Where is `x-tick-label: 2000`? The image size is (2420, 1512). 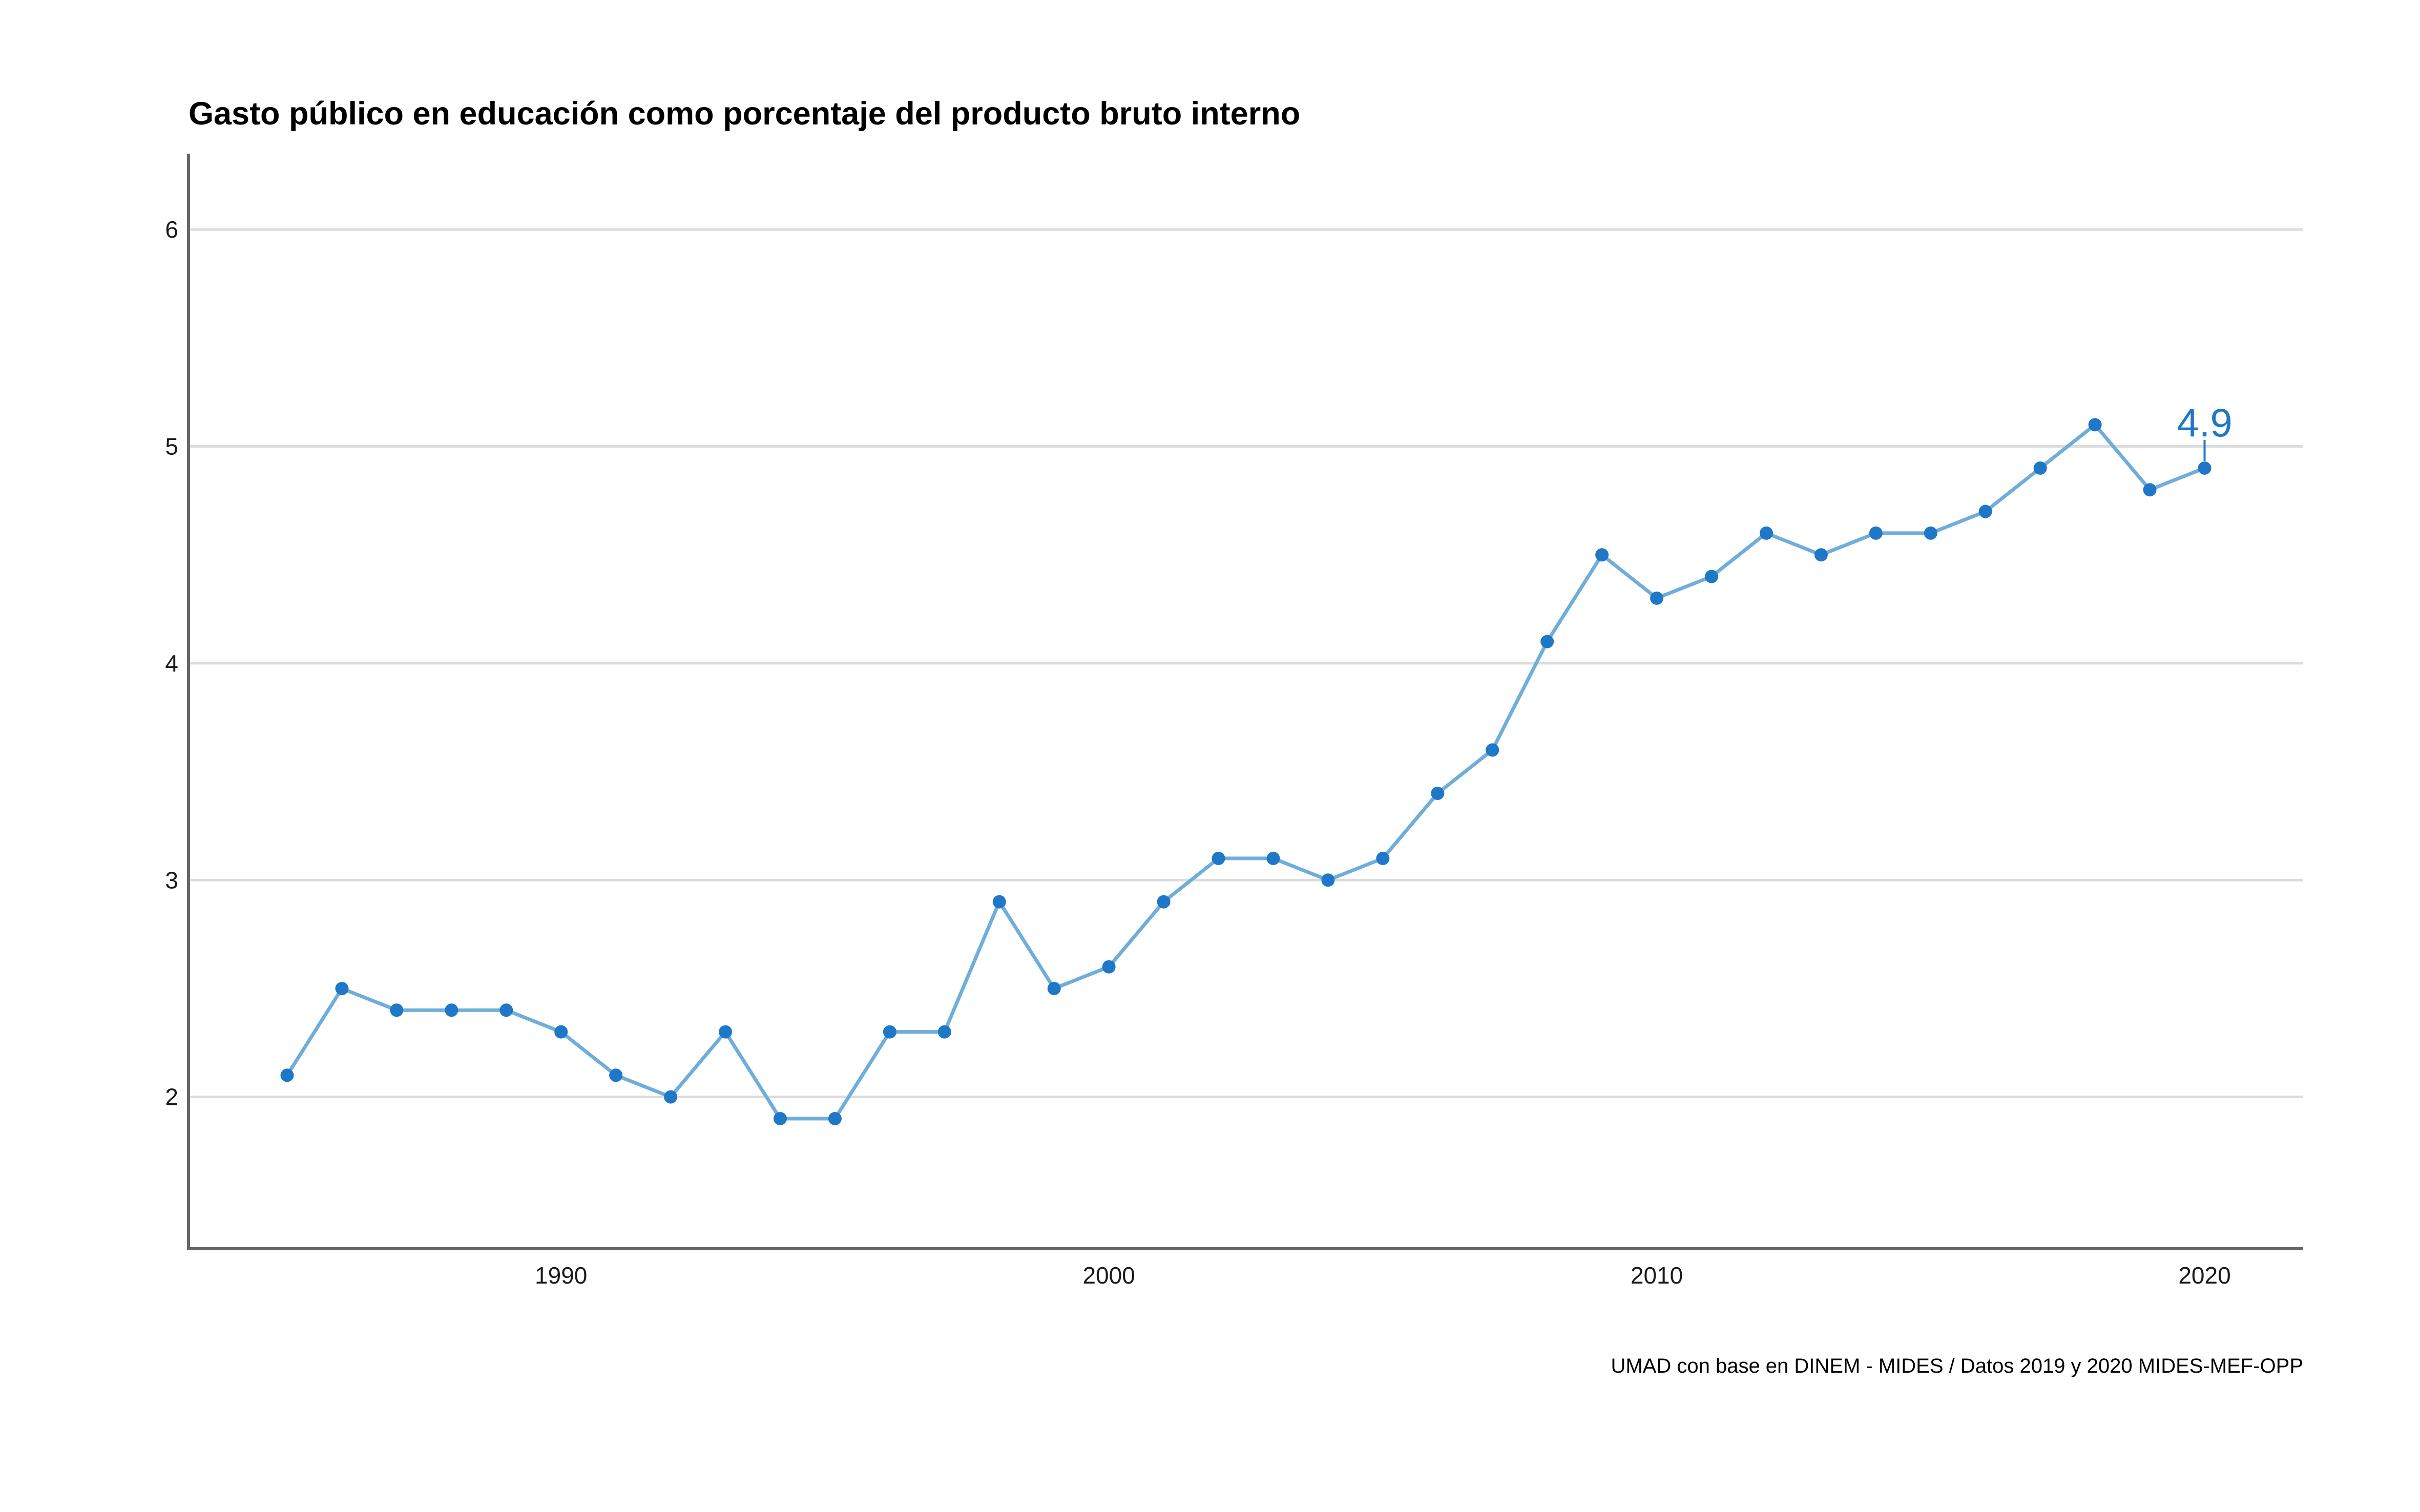
x-tick-label: 2000 is located at coordinates (1108, 1275).